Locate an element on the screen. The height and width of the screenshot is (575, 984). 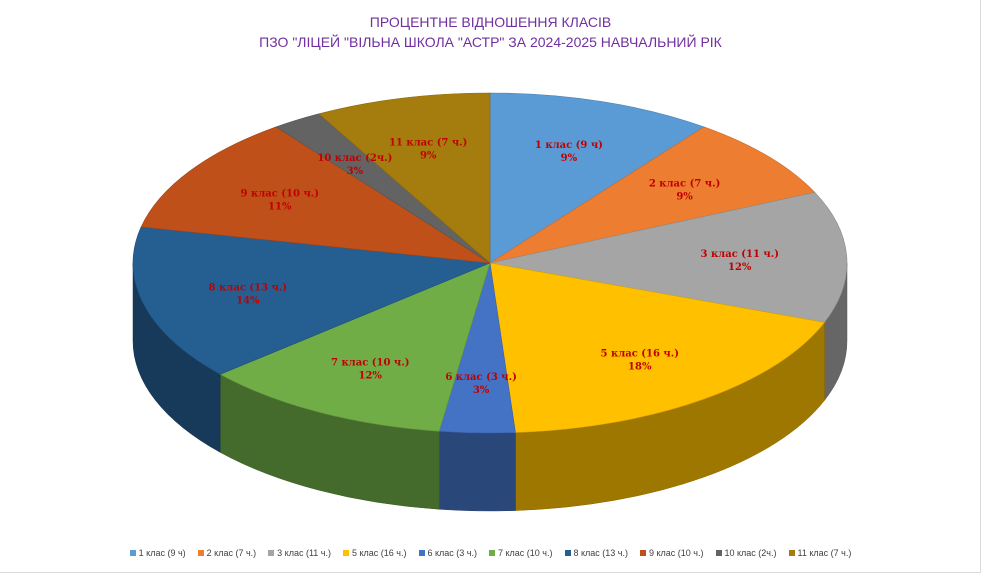
legend-item-4: 5 клас (16 ч.) is located at coordinates (375, 553).